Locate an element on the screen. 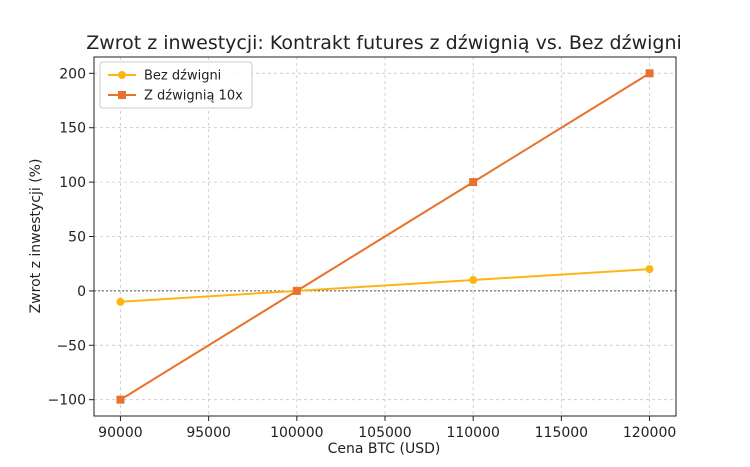 The width and height of the screenshot is (750, 467). series-line is located at coordinates (385, 285).